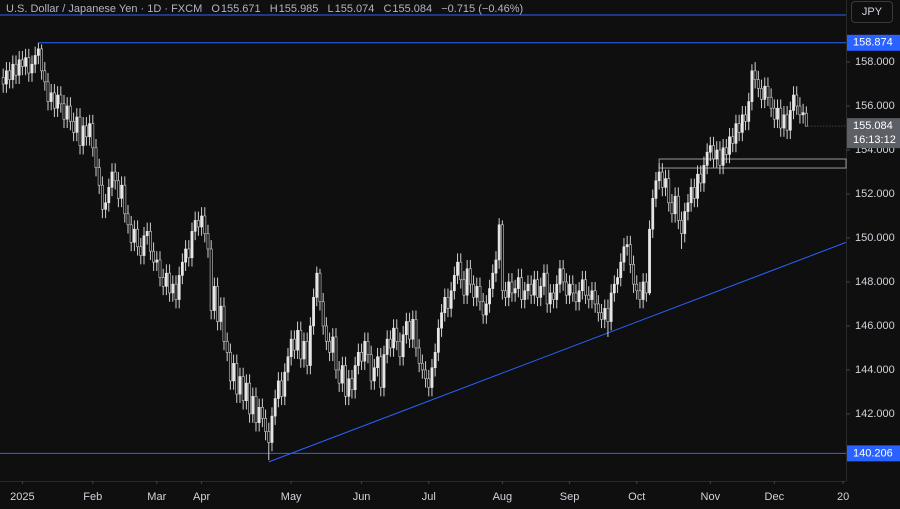 The height and width of the screenshot is (509, 900). What do you see at coordinates (873, 43) in the screenshot?
I see `level-label: 158.874` at bounding box center [873, 43].